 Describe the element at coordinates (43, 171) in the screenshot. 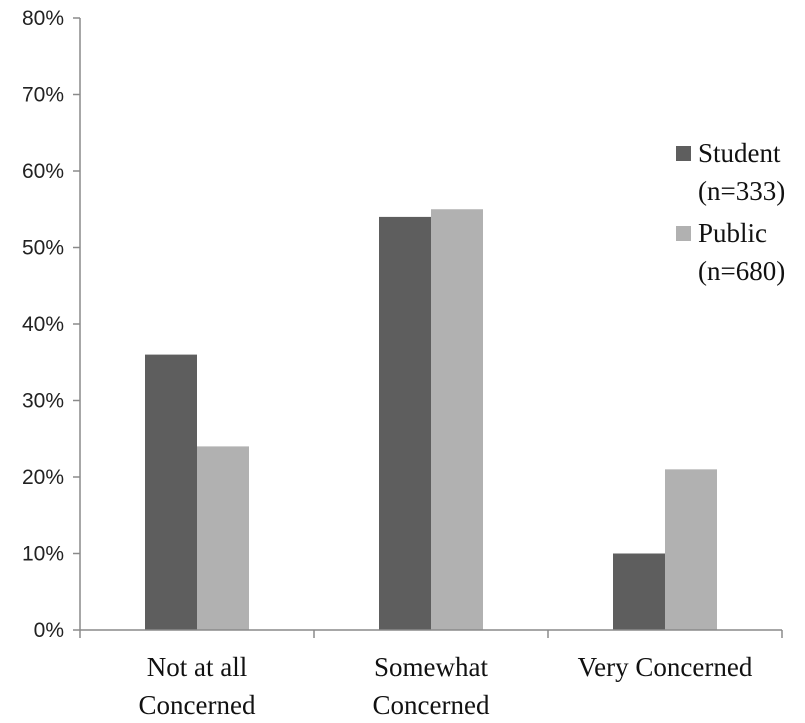

I see `y-tick-label: 60%` at that location.